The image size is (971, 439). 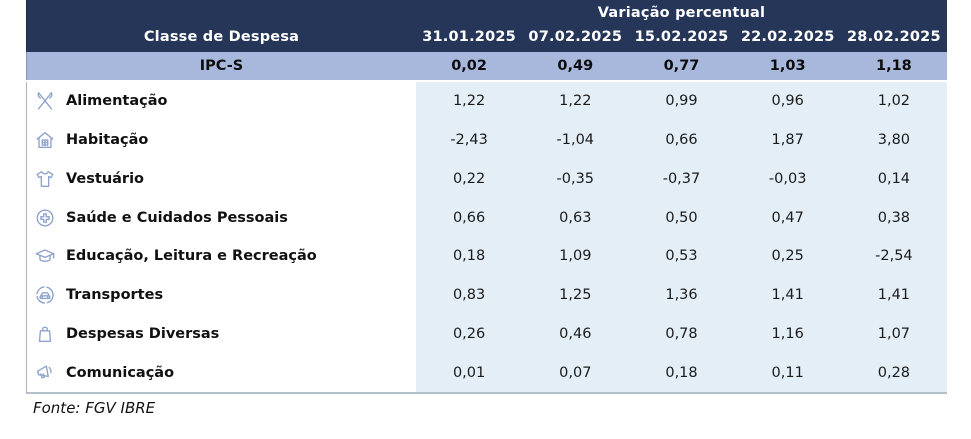 What do you see at coordinates (469, 295) in the screenshot?
I see `variation-value: 0,83` at bounding box center [469, 295].